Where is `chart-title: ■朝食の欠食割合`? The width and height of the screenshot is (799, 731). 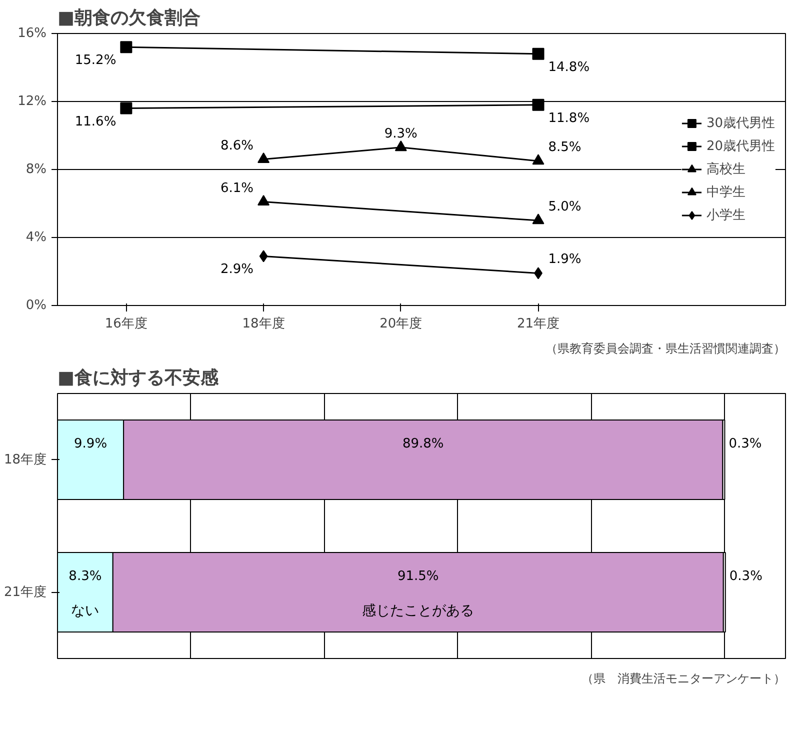
chart-title: ■朝食の欠食割合 is located at coordinates (129, 18).